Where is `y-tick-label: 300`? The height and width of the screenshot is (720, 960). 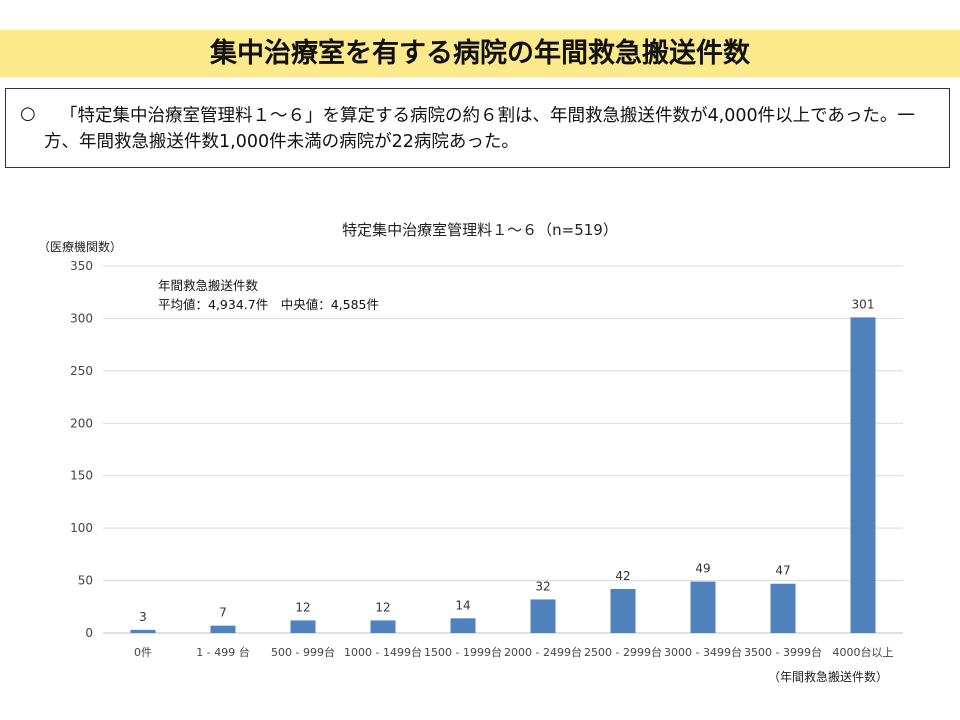 y-tick-label: 300 is located at coordinates (81, 318).